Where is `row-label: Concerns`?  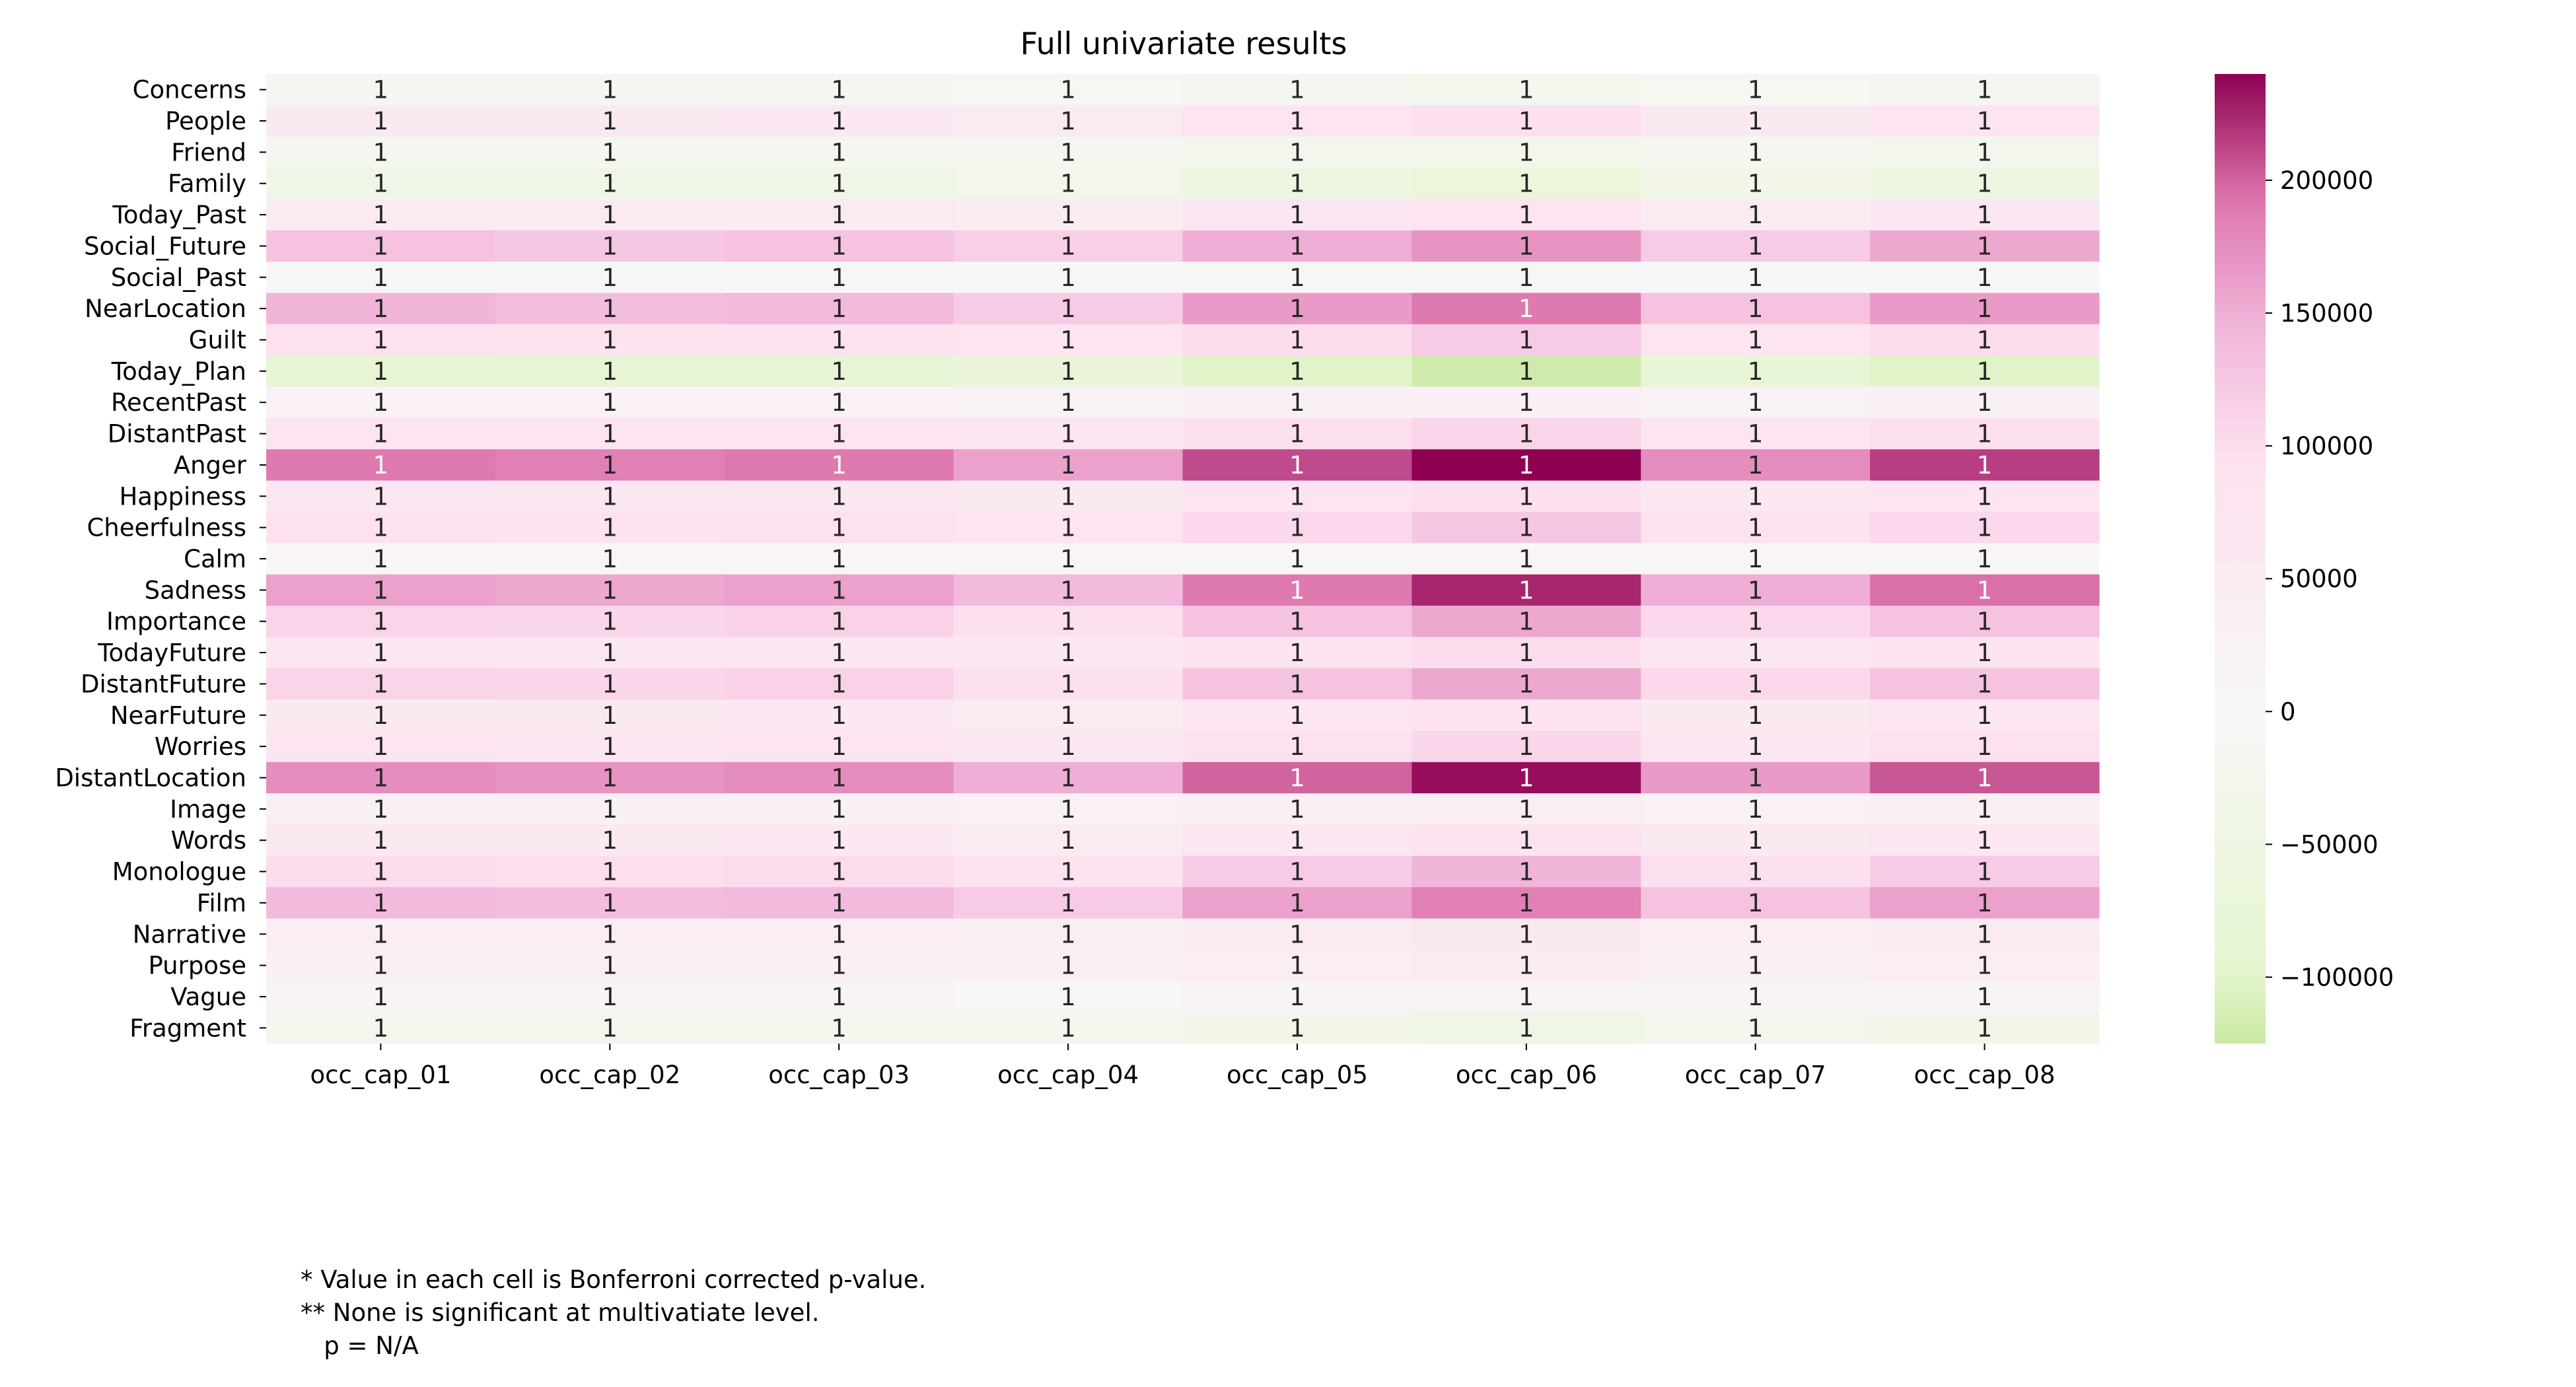
row-label: Concerns is located at coordinates (190, 90).